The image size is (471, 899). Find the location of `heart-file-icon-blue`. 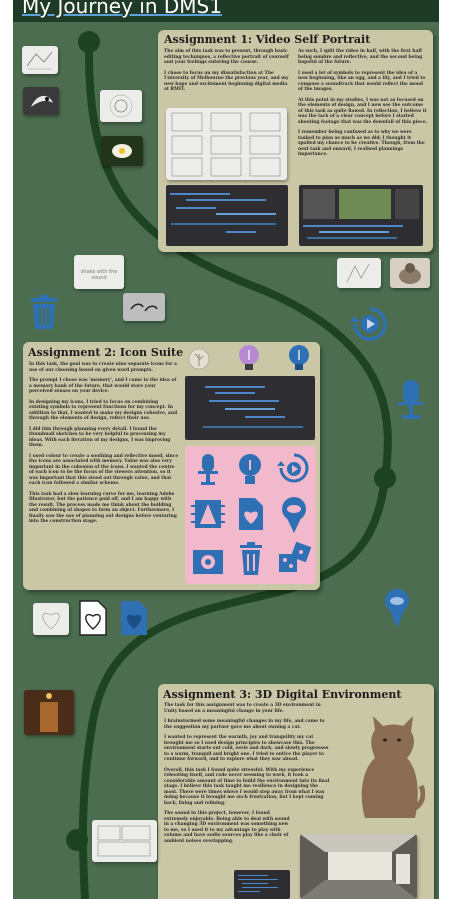

heart-file-icon-blue is located at coordinates (134, 618).